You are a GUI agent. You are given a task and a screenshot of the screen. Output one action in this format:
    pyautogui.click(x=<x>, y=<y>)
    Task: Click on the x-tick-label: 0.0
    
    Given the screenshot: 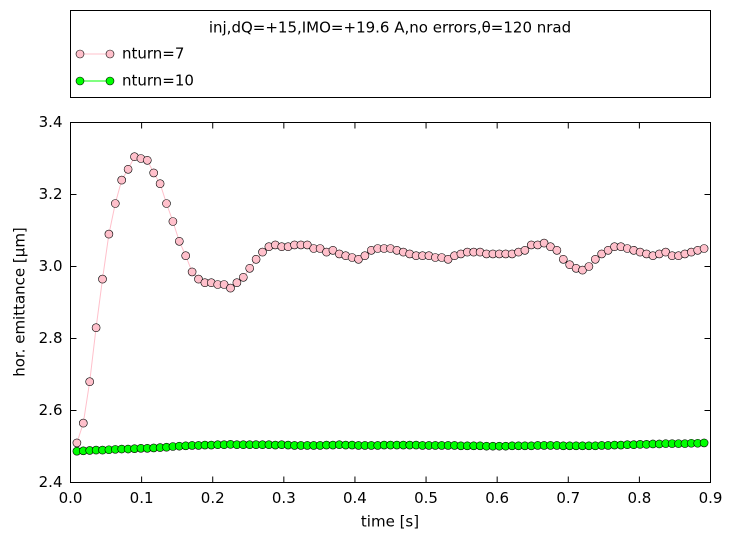 What is the action you would take?
    pyautogui.click(x=71, y=498)
    